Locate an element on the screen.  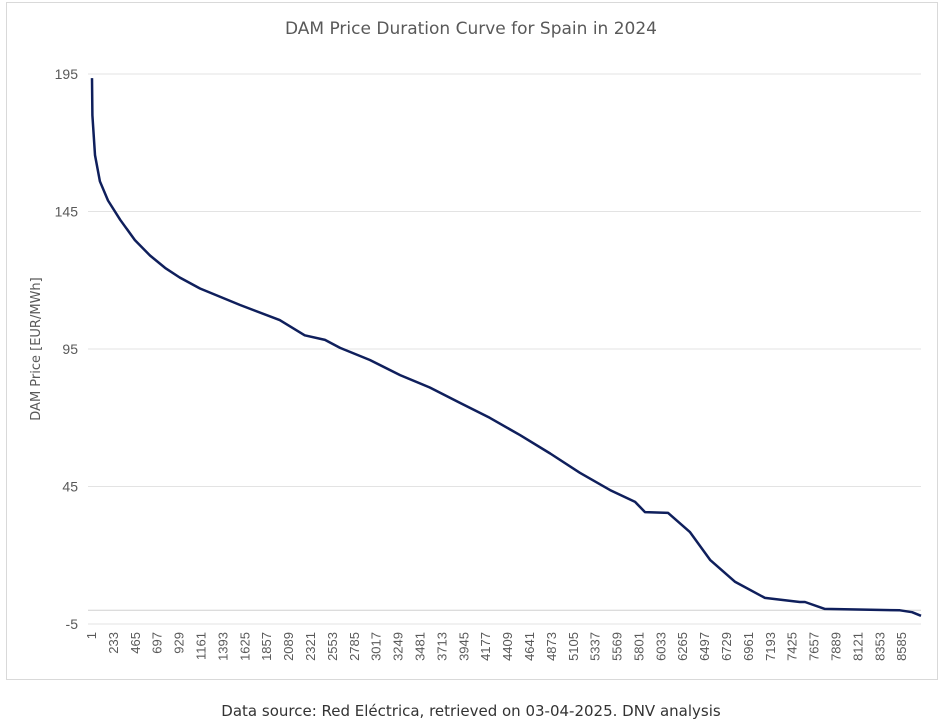
x-tick-label: 6497 is located at coordinates (704, 646).